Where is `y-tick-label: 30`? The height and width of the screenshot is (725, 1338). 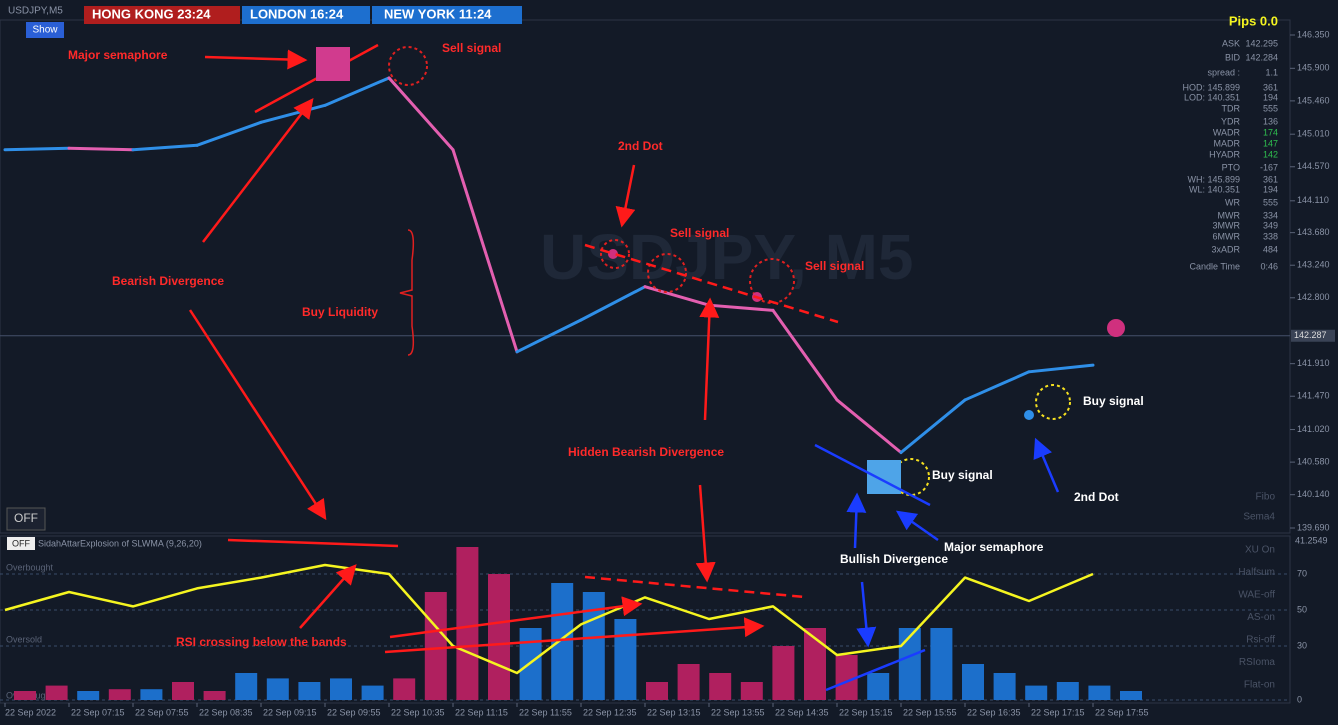 y-tick-label: 30 is located at coordinates (1302, 645).